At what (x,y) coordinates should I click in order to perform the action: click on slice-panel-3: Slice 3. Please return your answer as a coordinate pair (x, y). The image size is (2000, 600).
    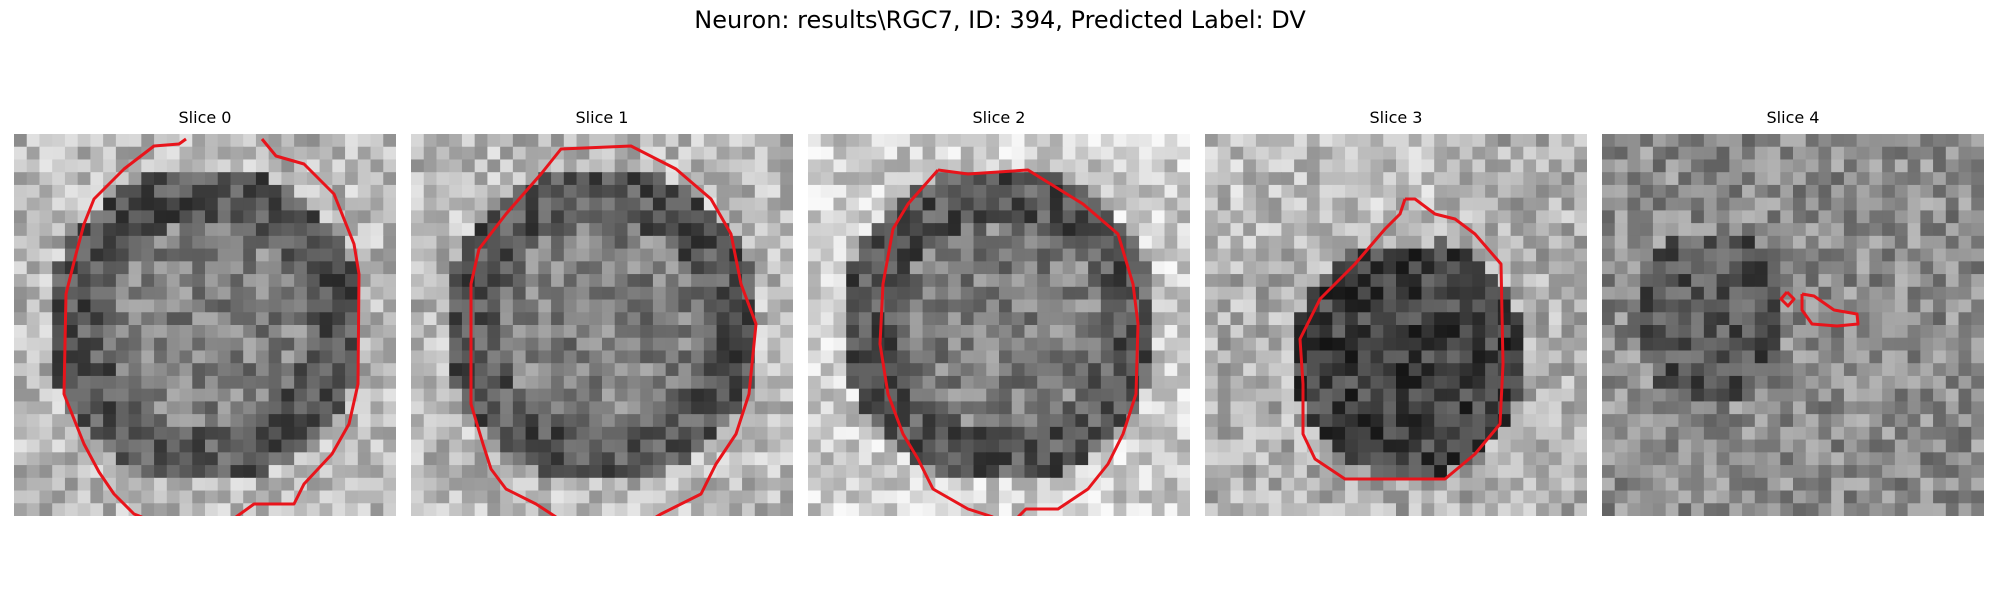
    Looking at the image, I should click on (1396, 313).